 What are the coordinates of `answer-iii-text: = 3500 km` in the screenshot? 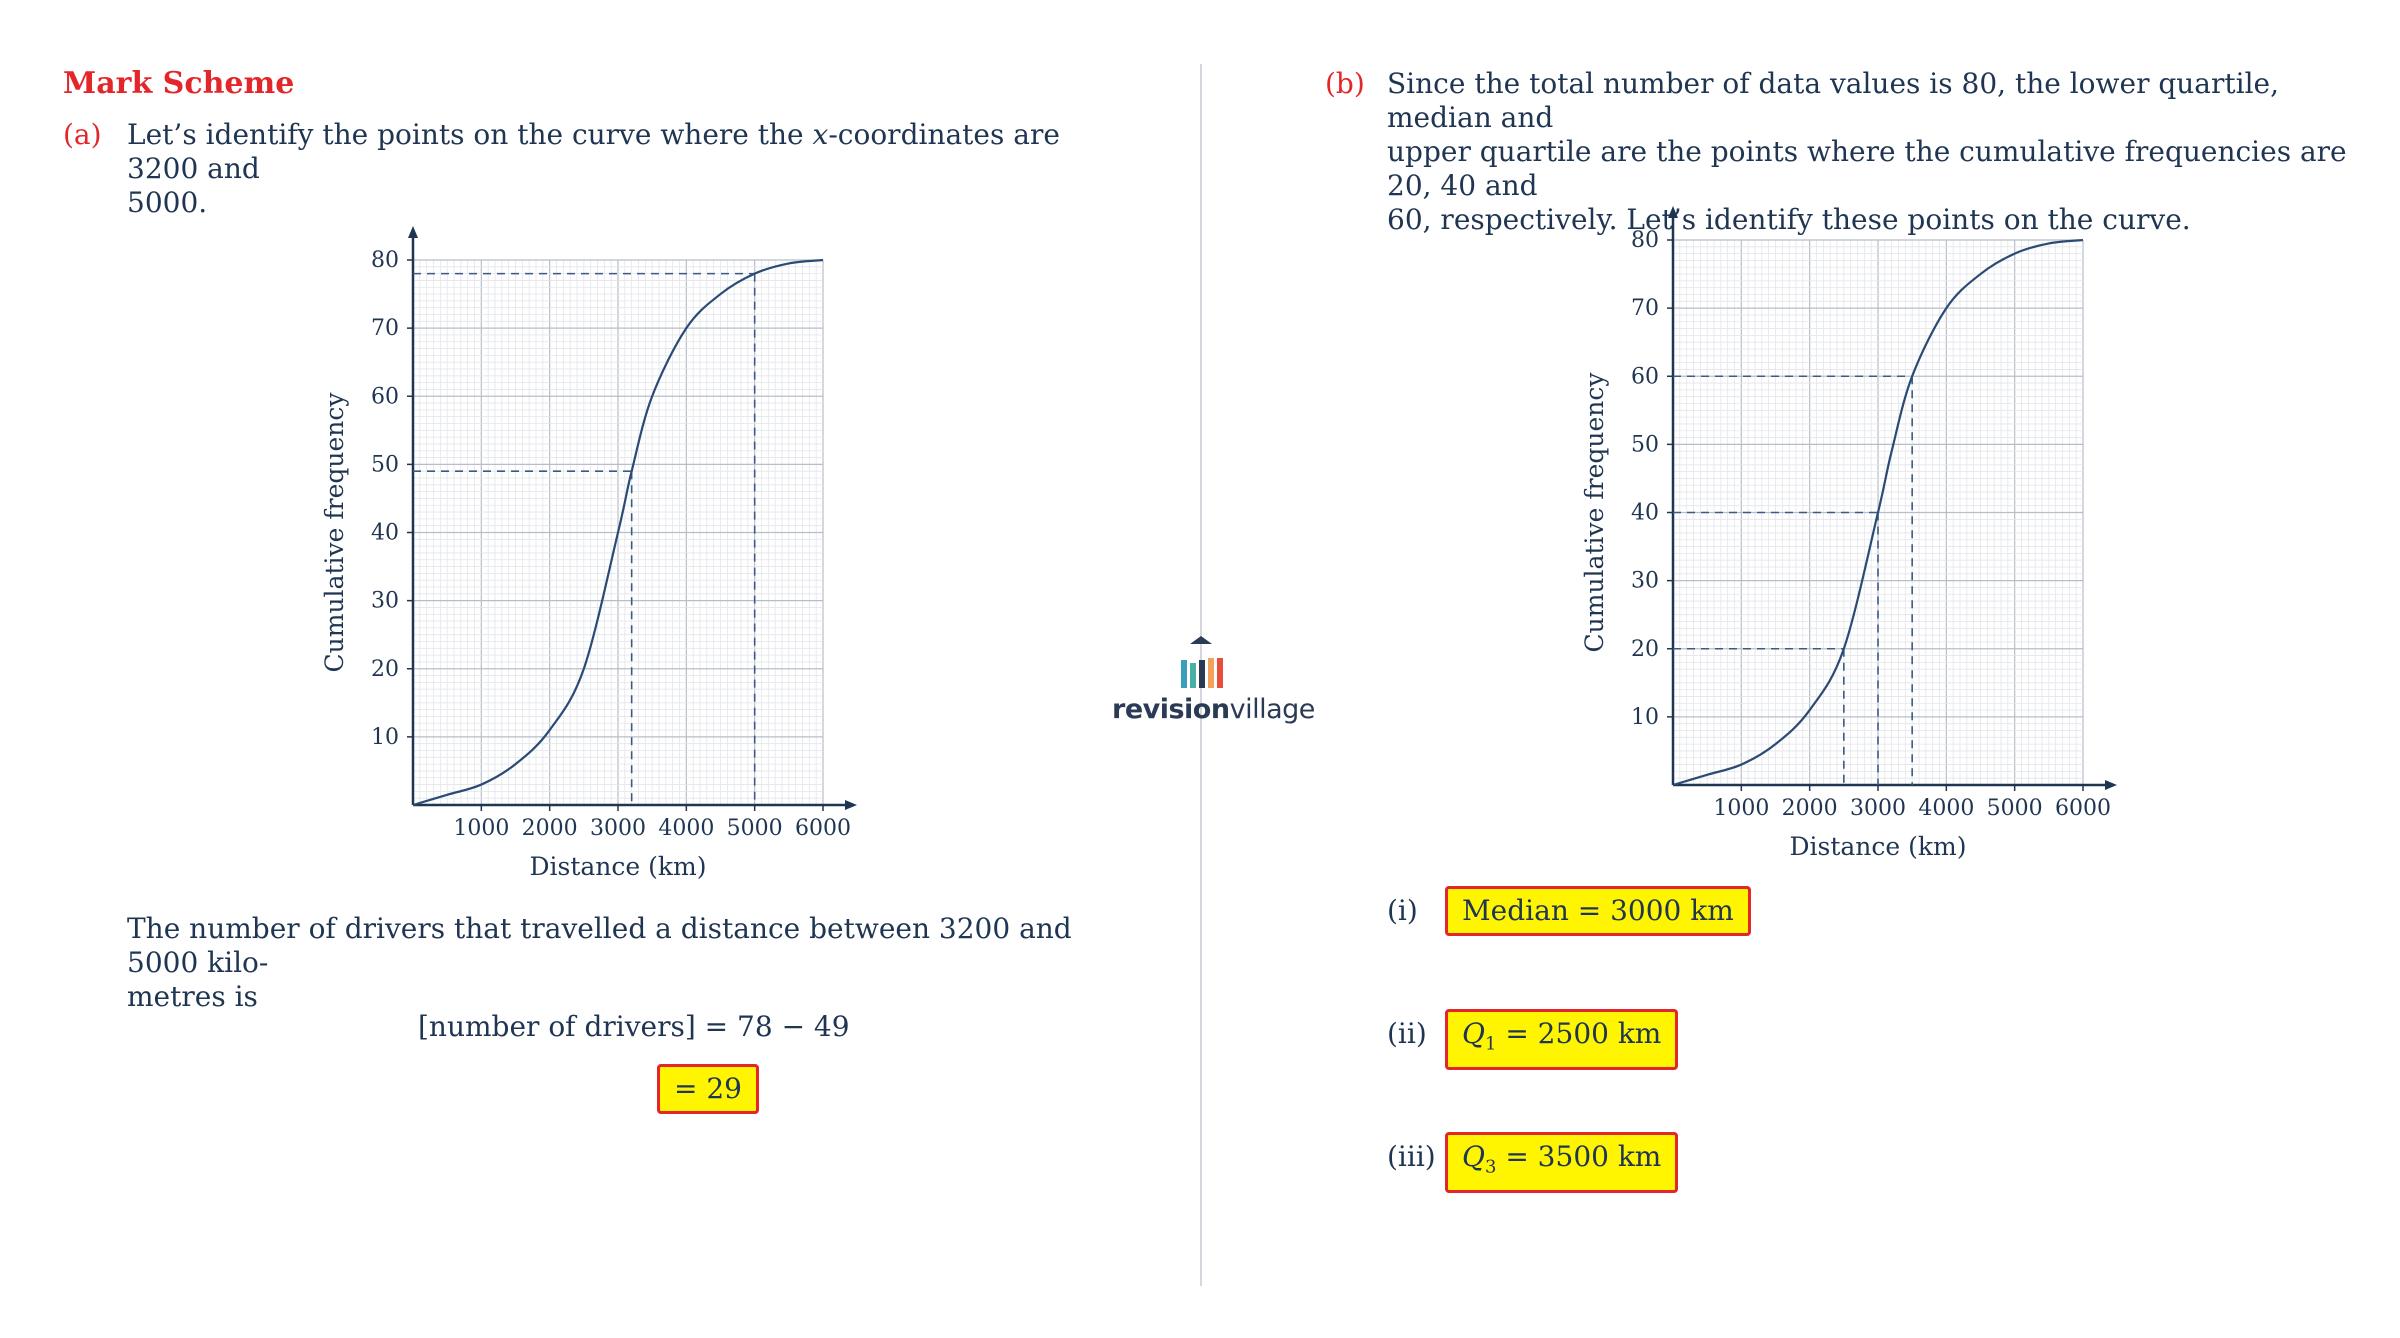 It's located at (1579, 1156).